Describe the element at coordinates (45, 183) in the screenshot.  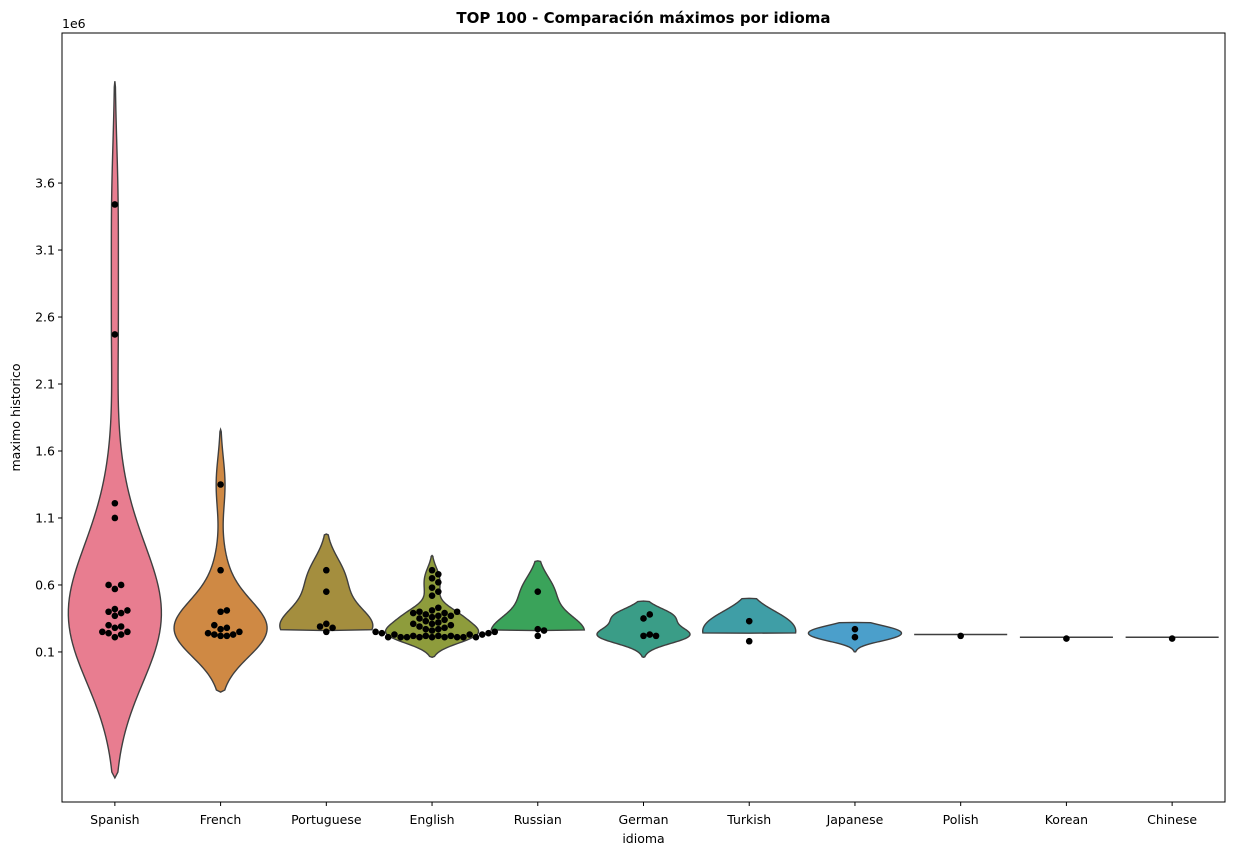
I see `y-tick-label: 3.6` at that location.